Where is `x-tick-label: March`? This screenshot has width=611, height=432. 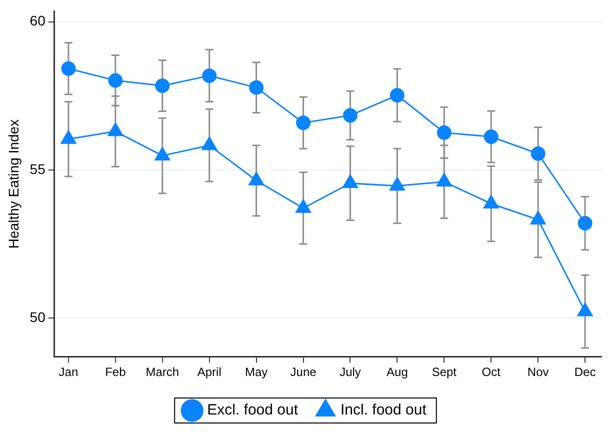 x-tick-label: March is located at coordinates (163, 372).